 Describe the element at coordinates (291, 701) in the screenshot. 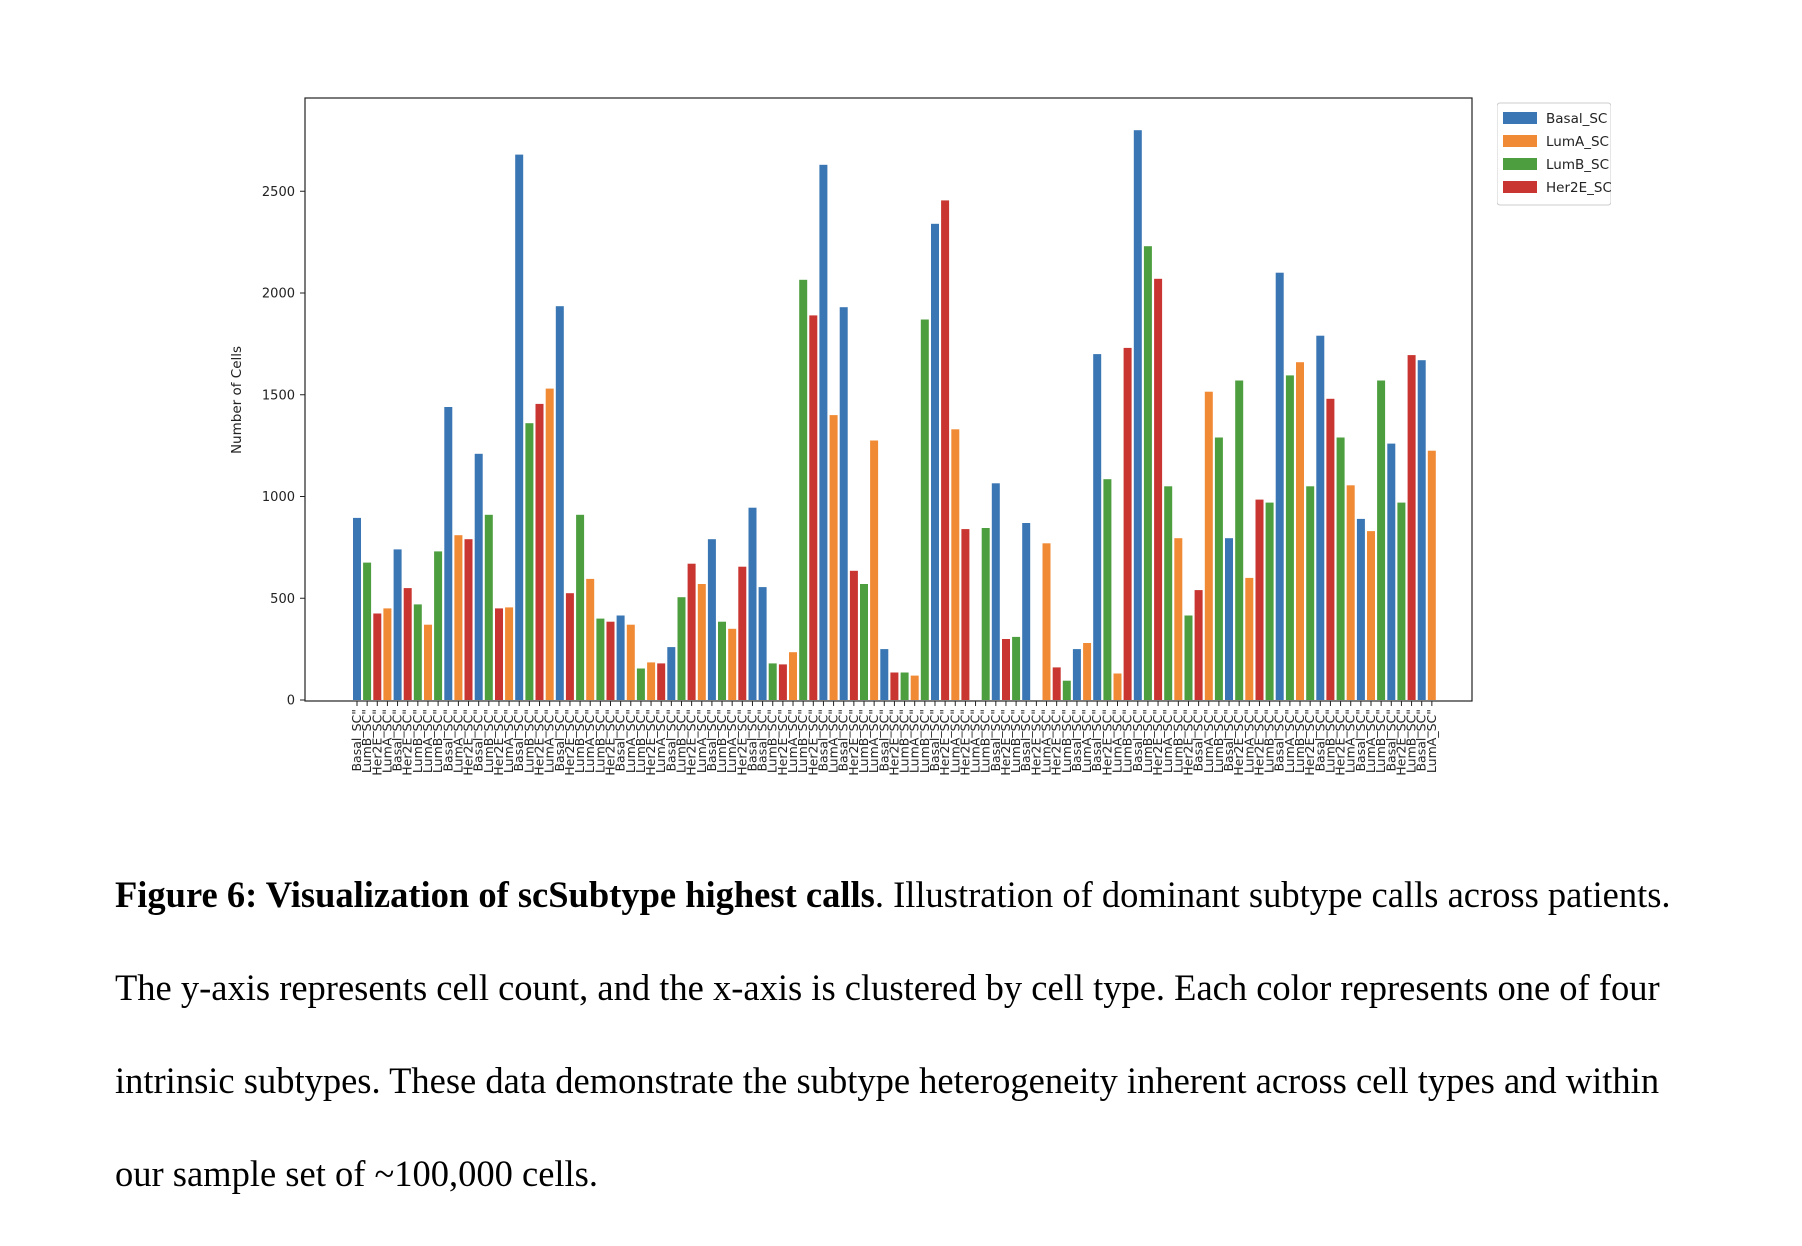

I see `y-tick-label: 0` at that location.